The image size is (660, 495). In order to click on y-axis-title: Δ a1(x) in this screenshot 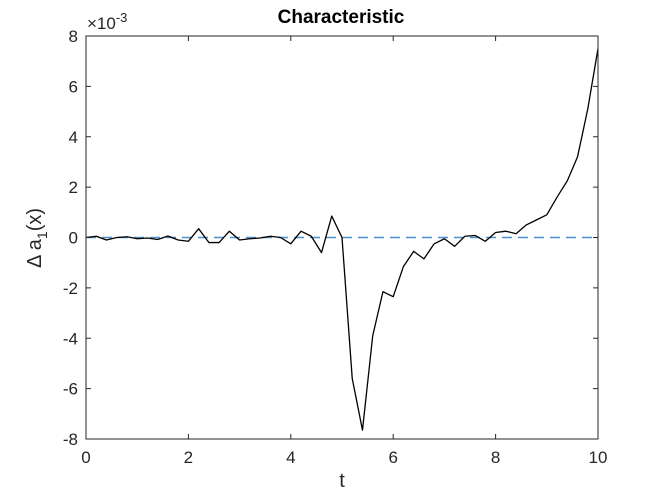, I will do `click(37, 238)`.